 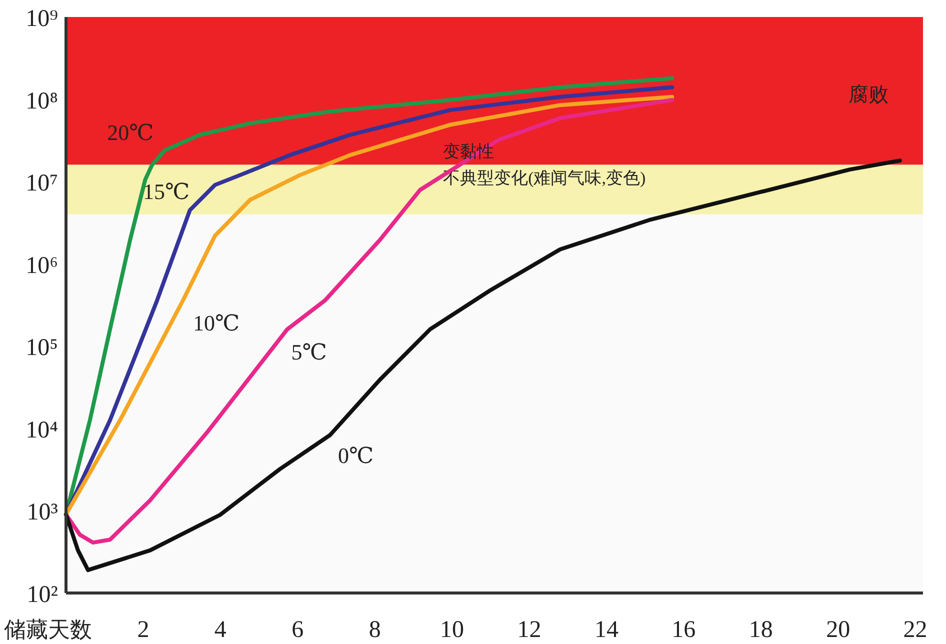 What do you see at coordinates (42, 513) in the screenshot?
I see `y-tick-label: 10³` at bounding box center [42, 513].